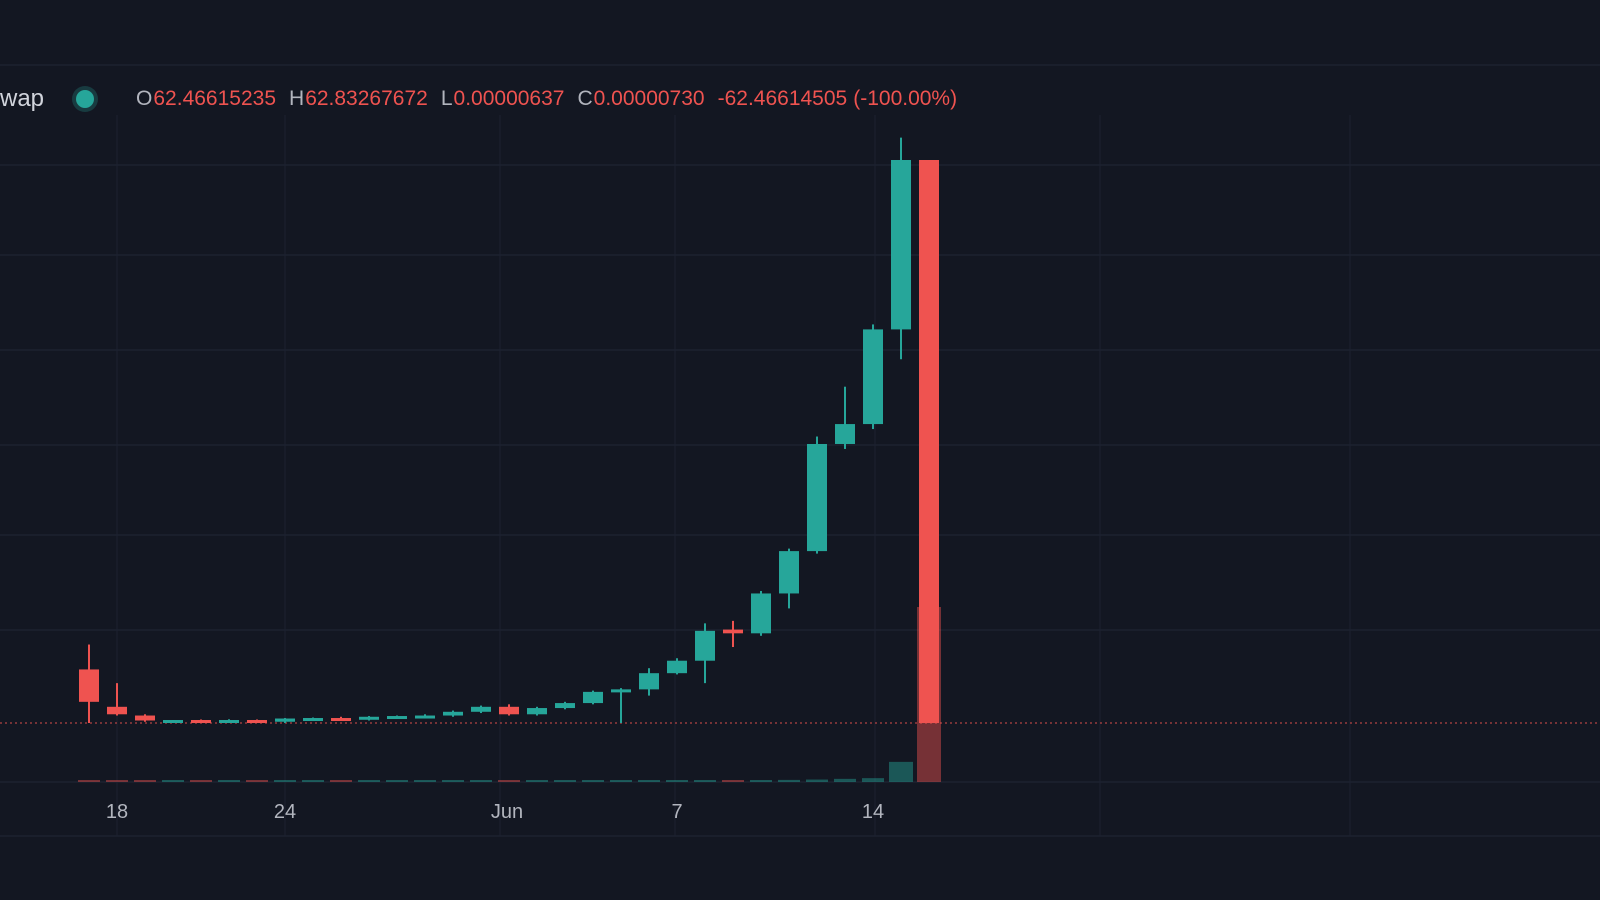 This screenshot has height=900, width=1600. Describe the element at coordinates (676, 812) in the screenshot. I see `x-tick-label: 7` at that location.